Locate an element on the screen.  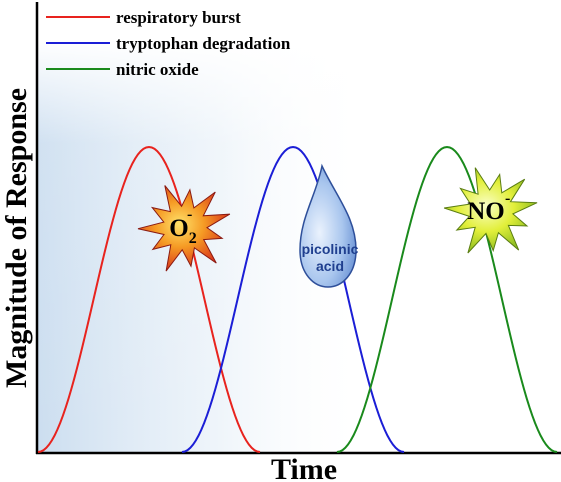
nitric-oxide-sup: - is located at coordinates (507, 198).